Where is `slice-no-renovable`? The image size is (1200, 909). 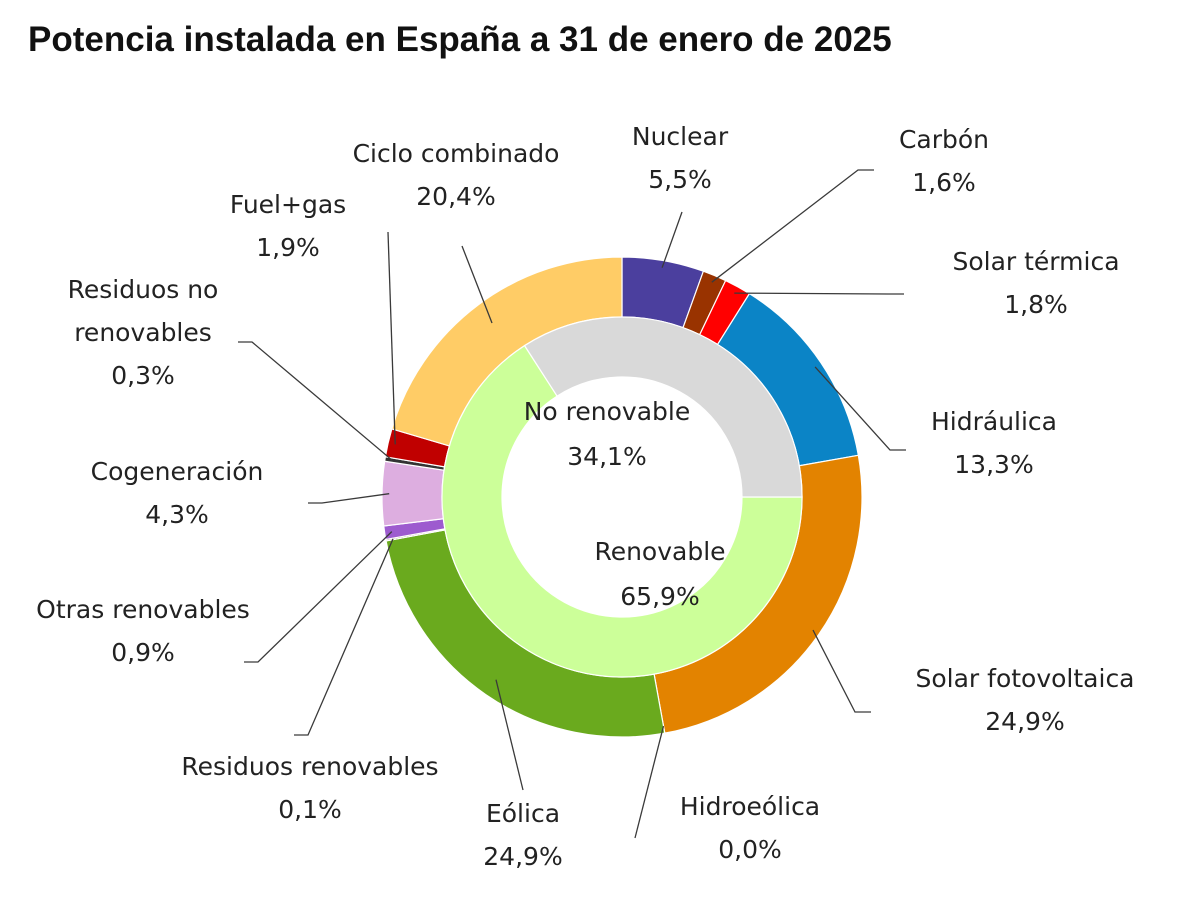 slice-no-renovable is located at coordinates (663, 407).